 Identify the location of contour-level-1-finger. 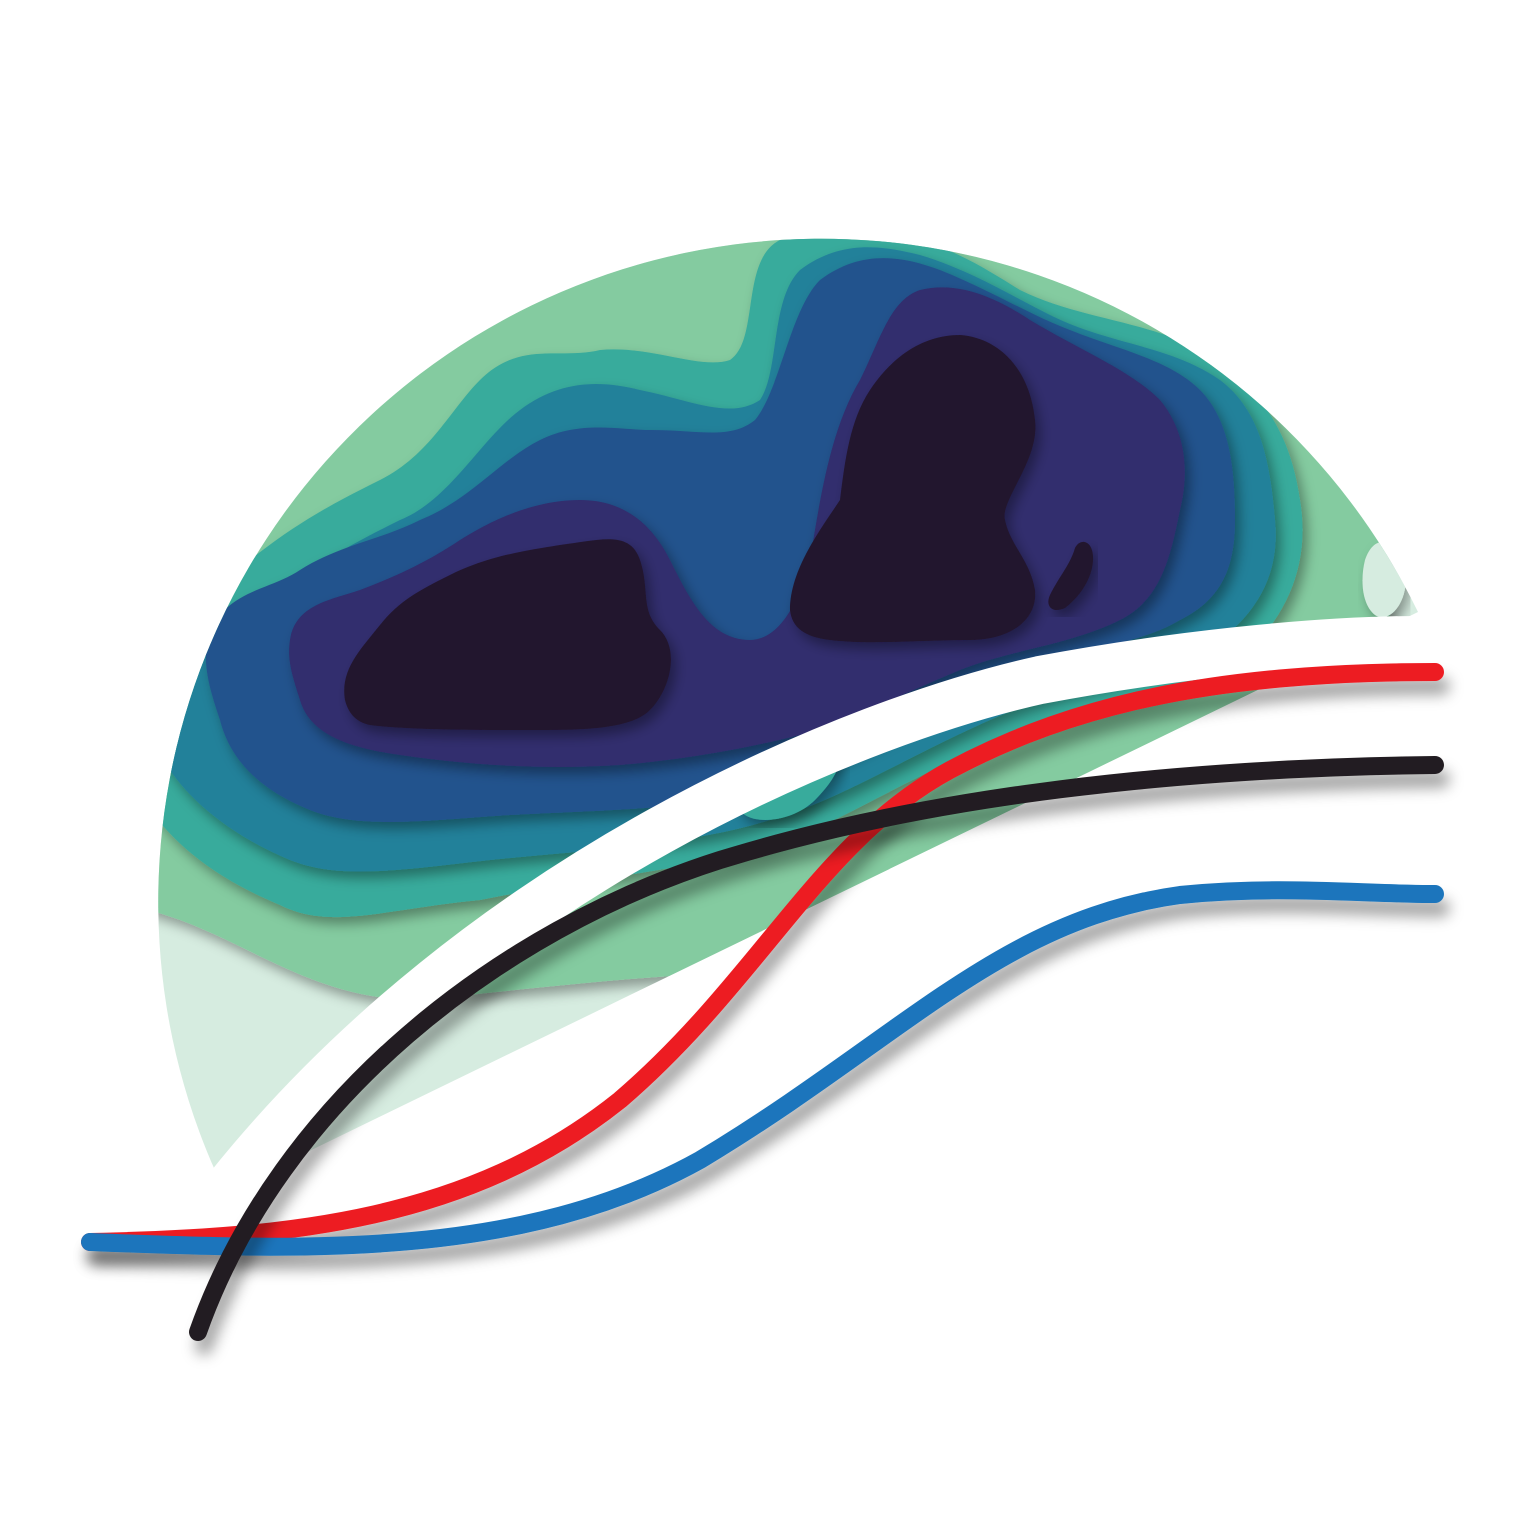
(810, 183).